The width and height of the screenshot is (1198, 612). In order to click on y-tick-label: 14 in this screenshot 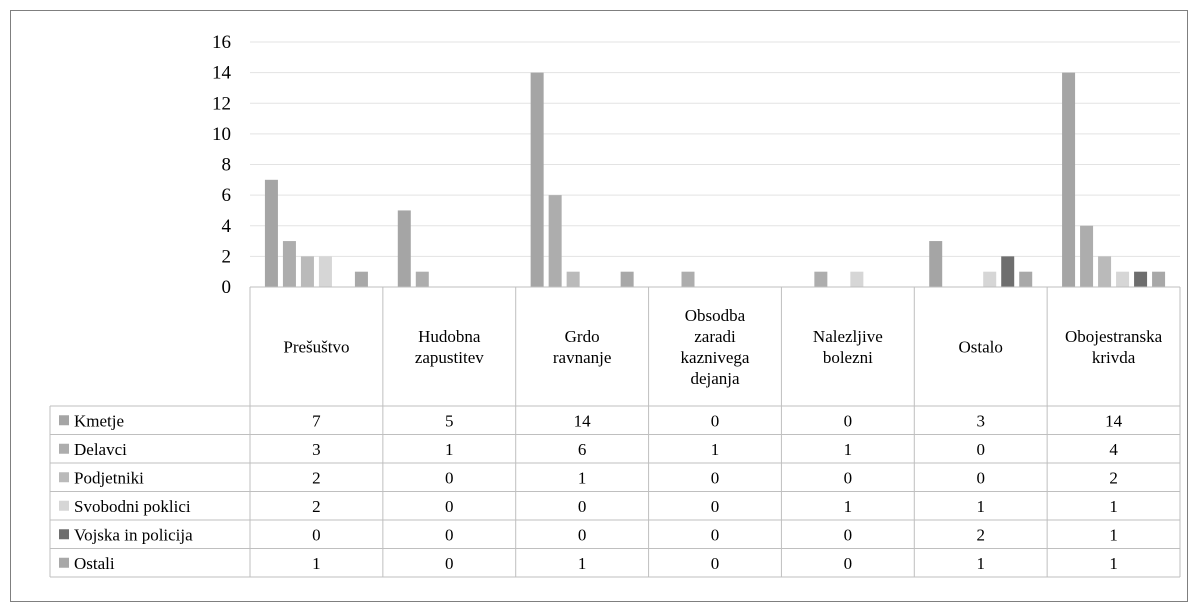, I will do `click(222, 73)`.